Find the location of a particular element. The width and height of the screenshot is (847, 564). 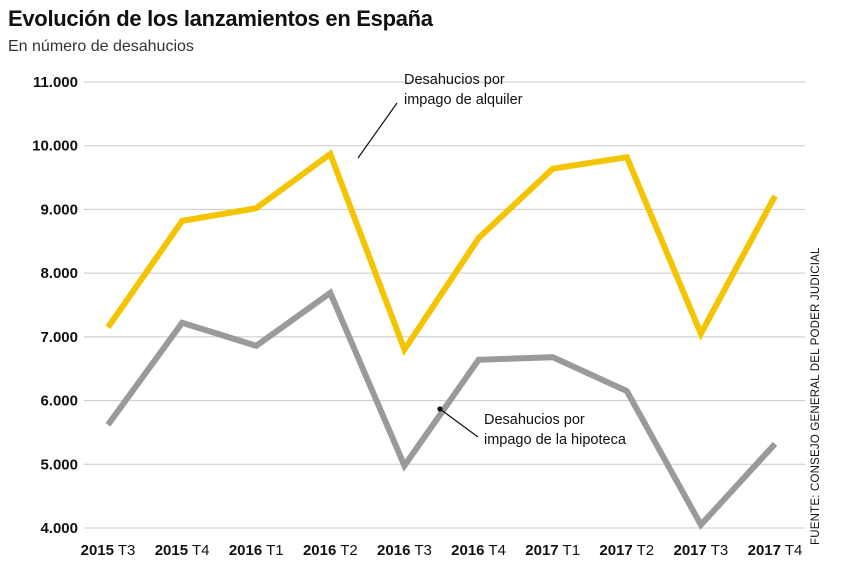

chart-title: Evolución de los lanzamientos en España is located at coordinates (220, 18).